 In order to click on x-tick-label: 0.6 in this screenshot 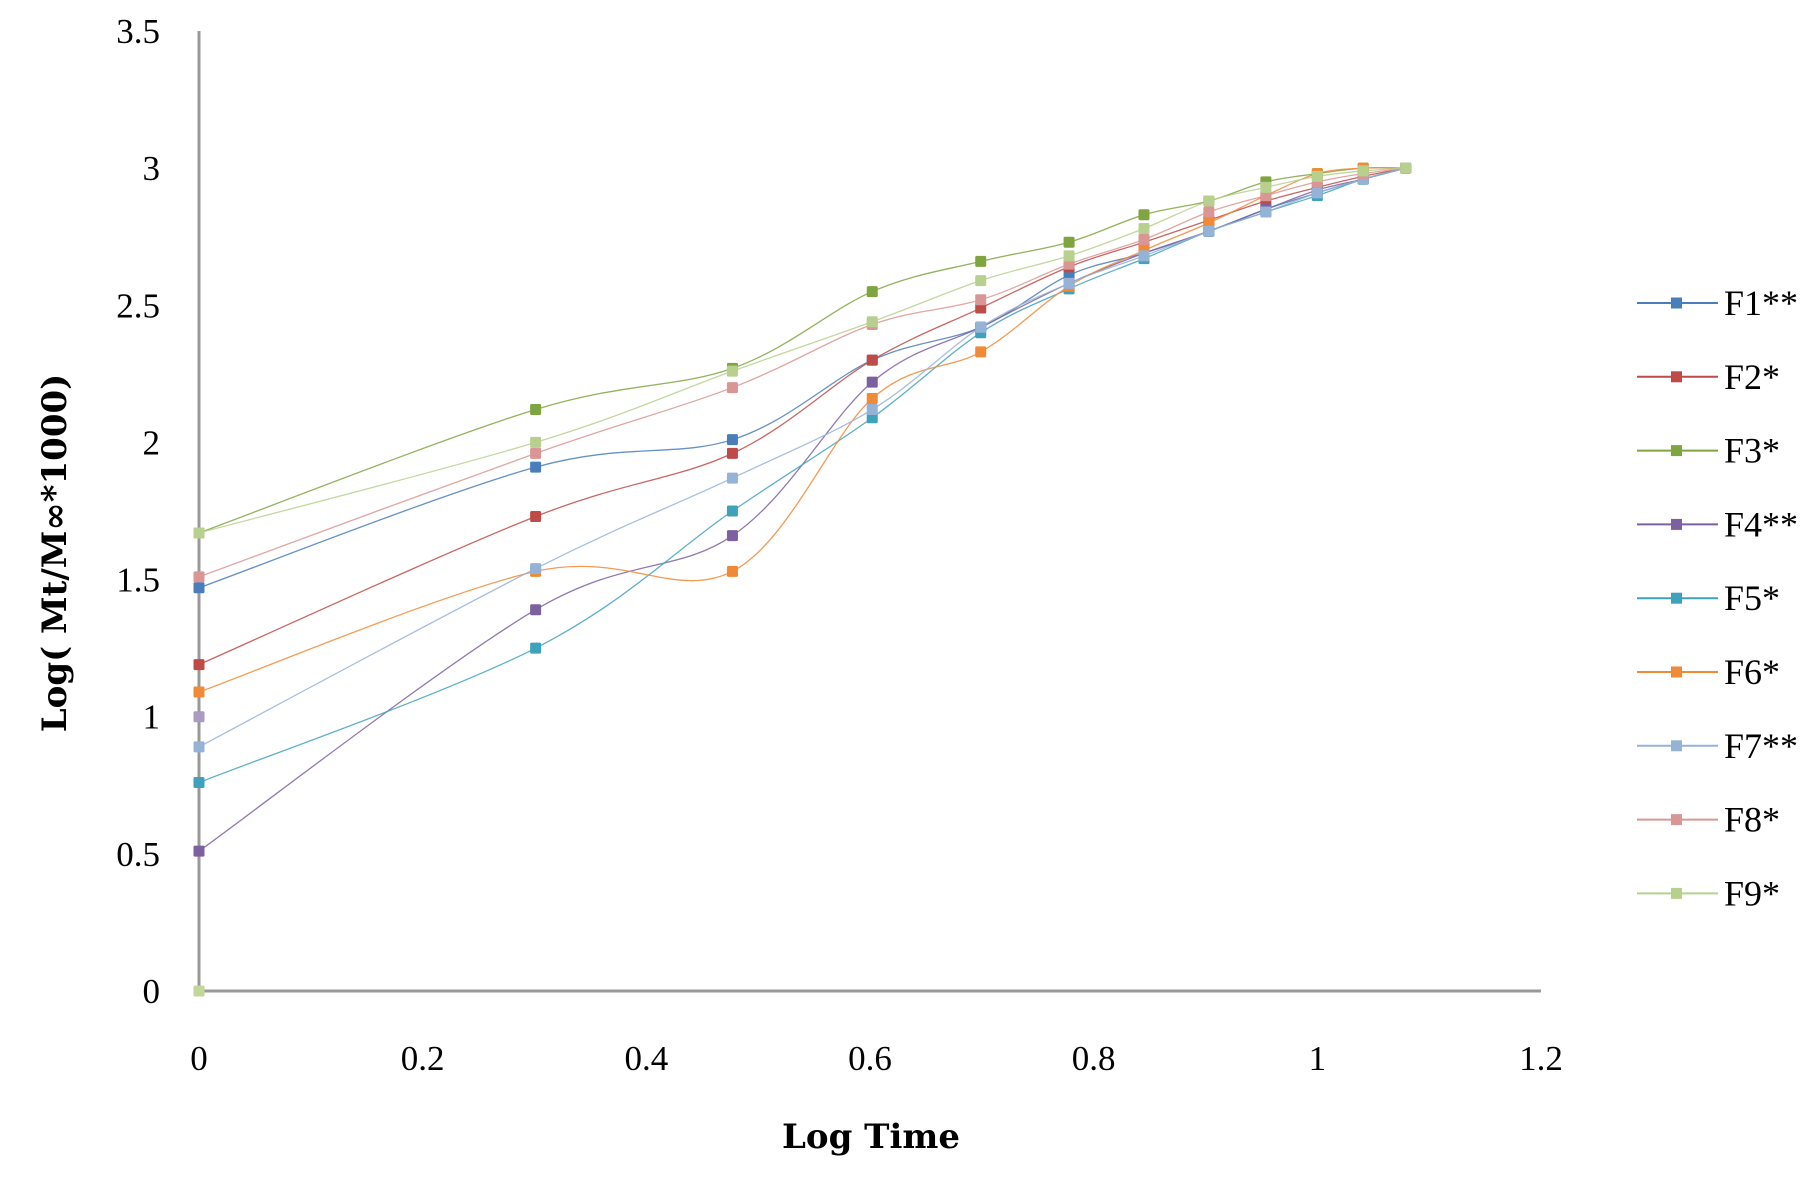, I will do `click(870, 1058)`.